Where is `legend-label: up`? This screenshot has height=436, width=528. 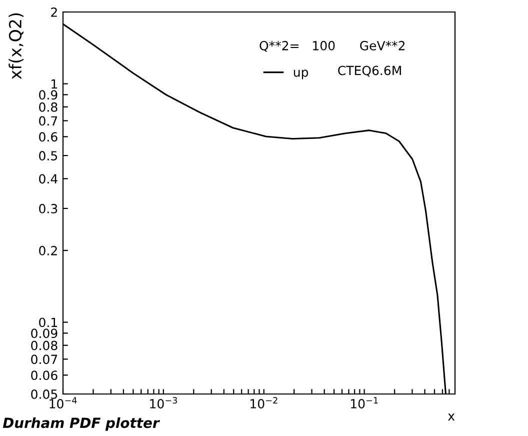
legend-label: up is located at coordinates (301, 75).